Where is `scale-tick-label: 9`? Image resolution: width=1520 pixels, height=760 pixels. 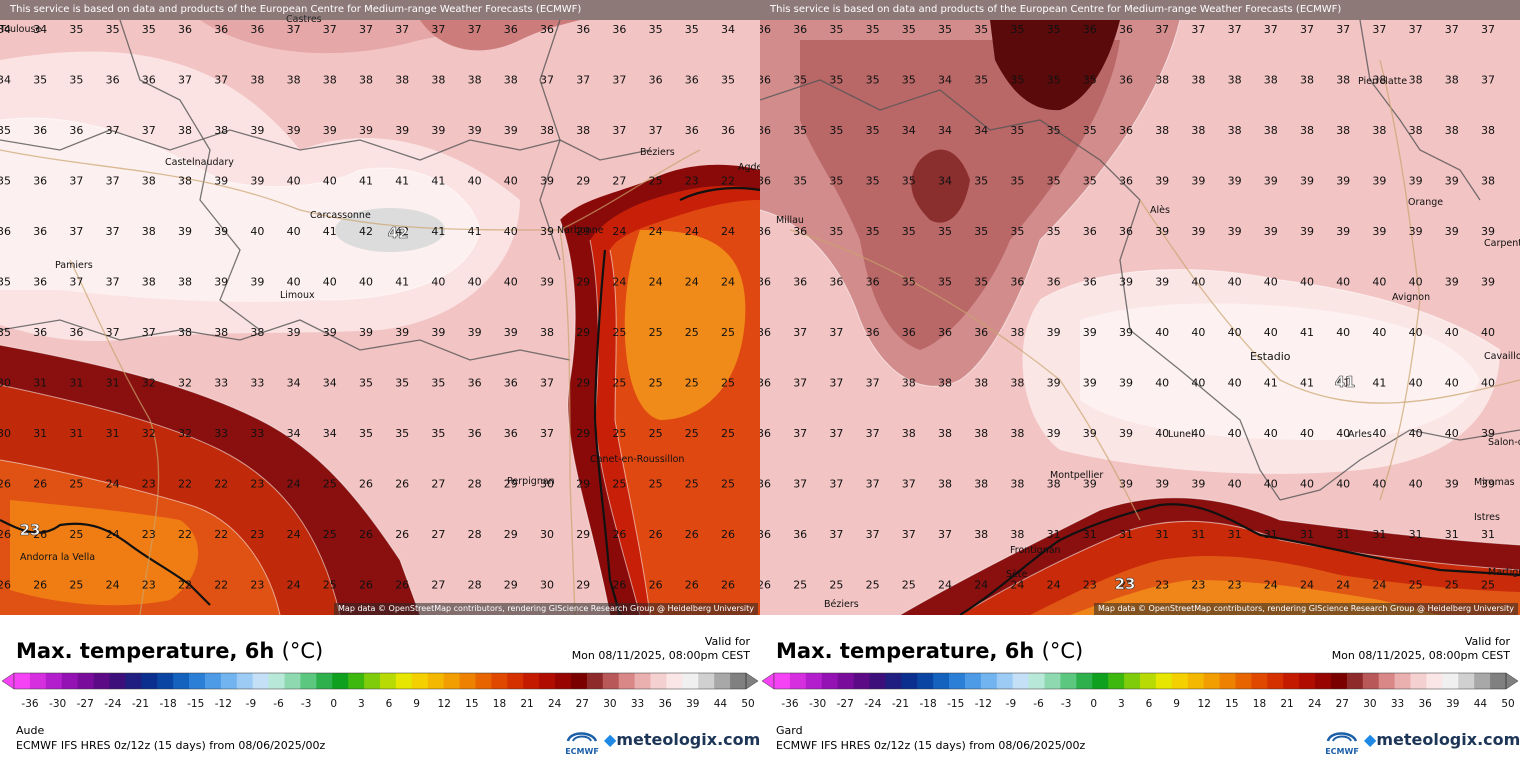
scale-tick-label: 9 is located at coordinates (416, 704).